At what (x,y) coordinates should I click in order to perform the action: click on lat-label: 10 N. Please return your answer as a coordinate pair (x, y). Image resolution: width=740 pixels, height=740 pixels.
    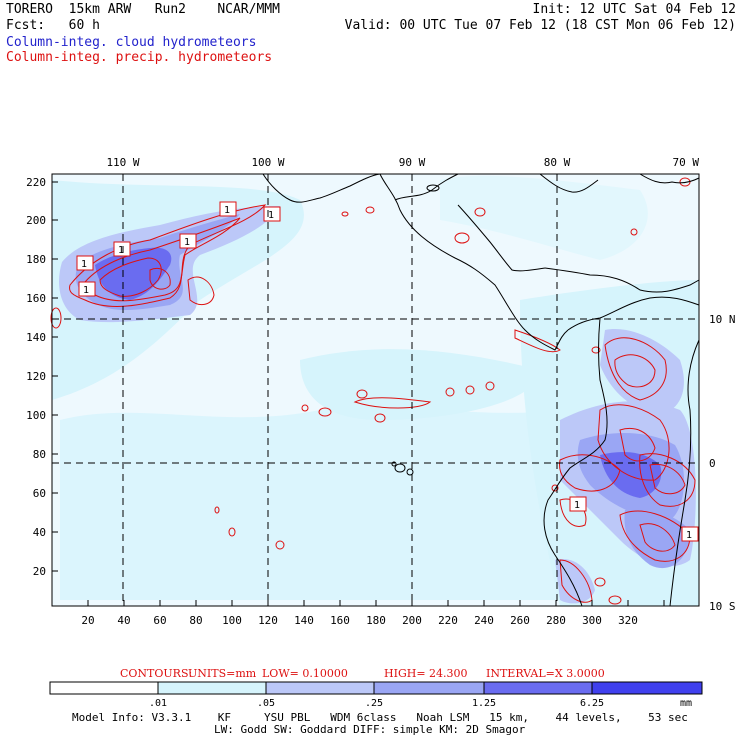
    Looking at the image, I should click on (722, 319).